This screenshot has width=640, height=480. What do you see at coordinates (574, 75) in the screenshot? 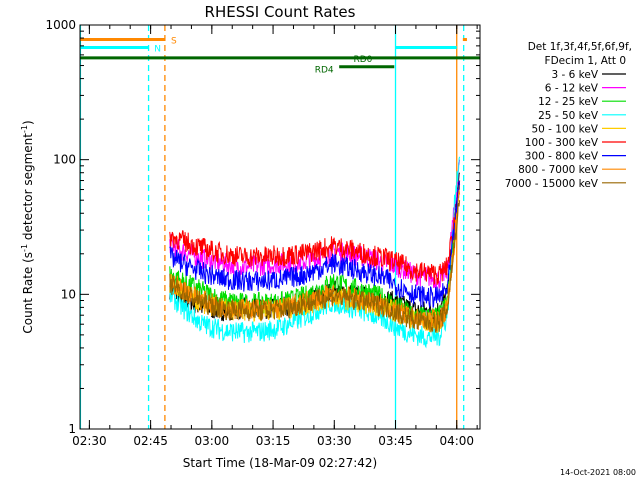
I see `legend-label: 3 - 6 keV` at bounding box center [574, 75].